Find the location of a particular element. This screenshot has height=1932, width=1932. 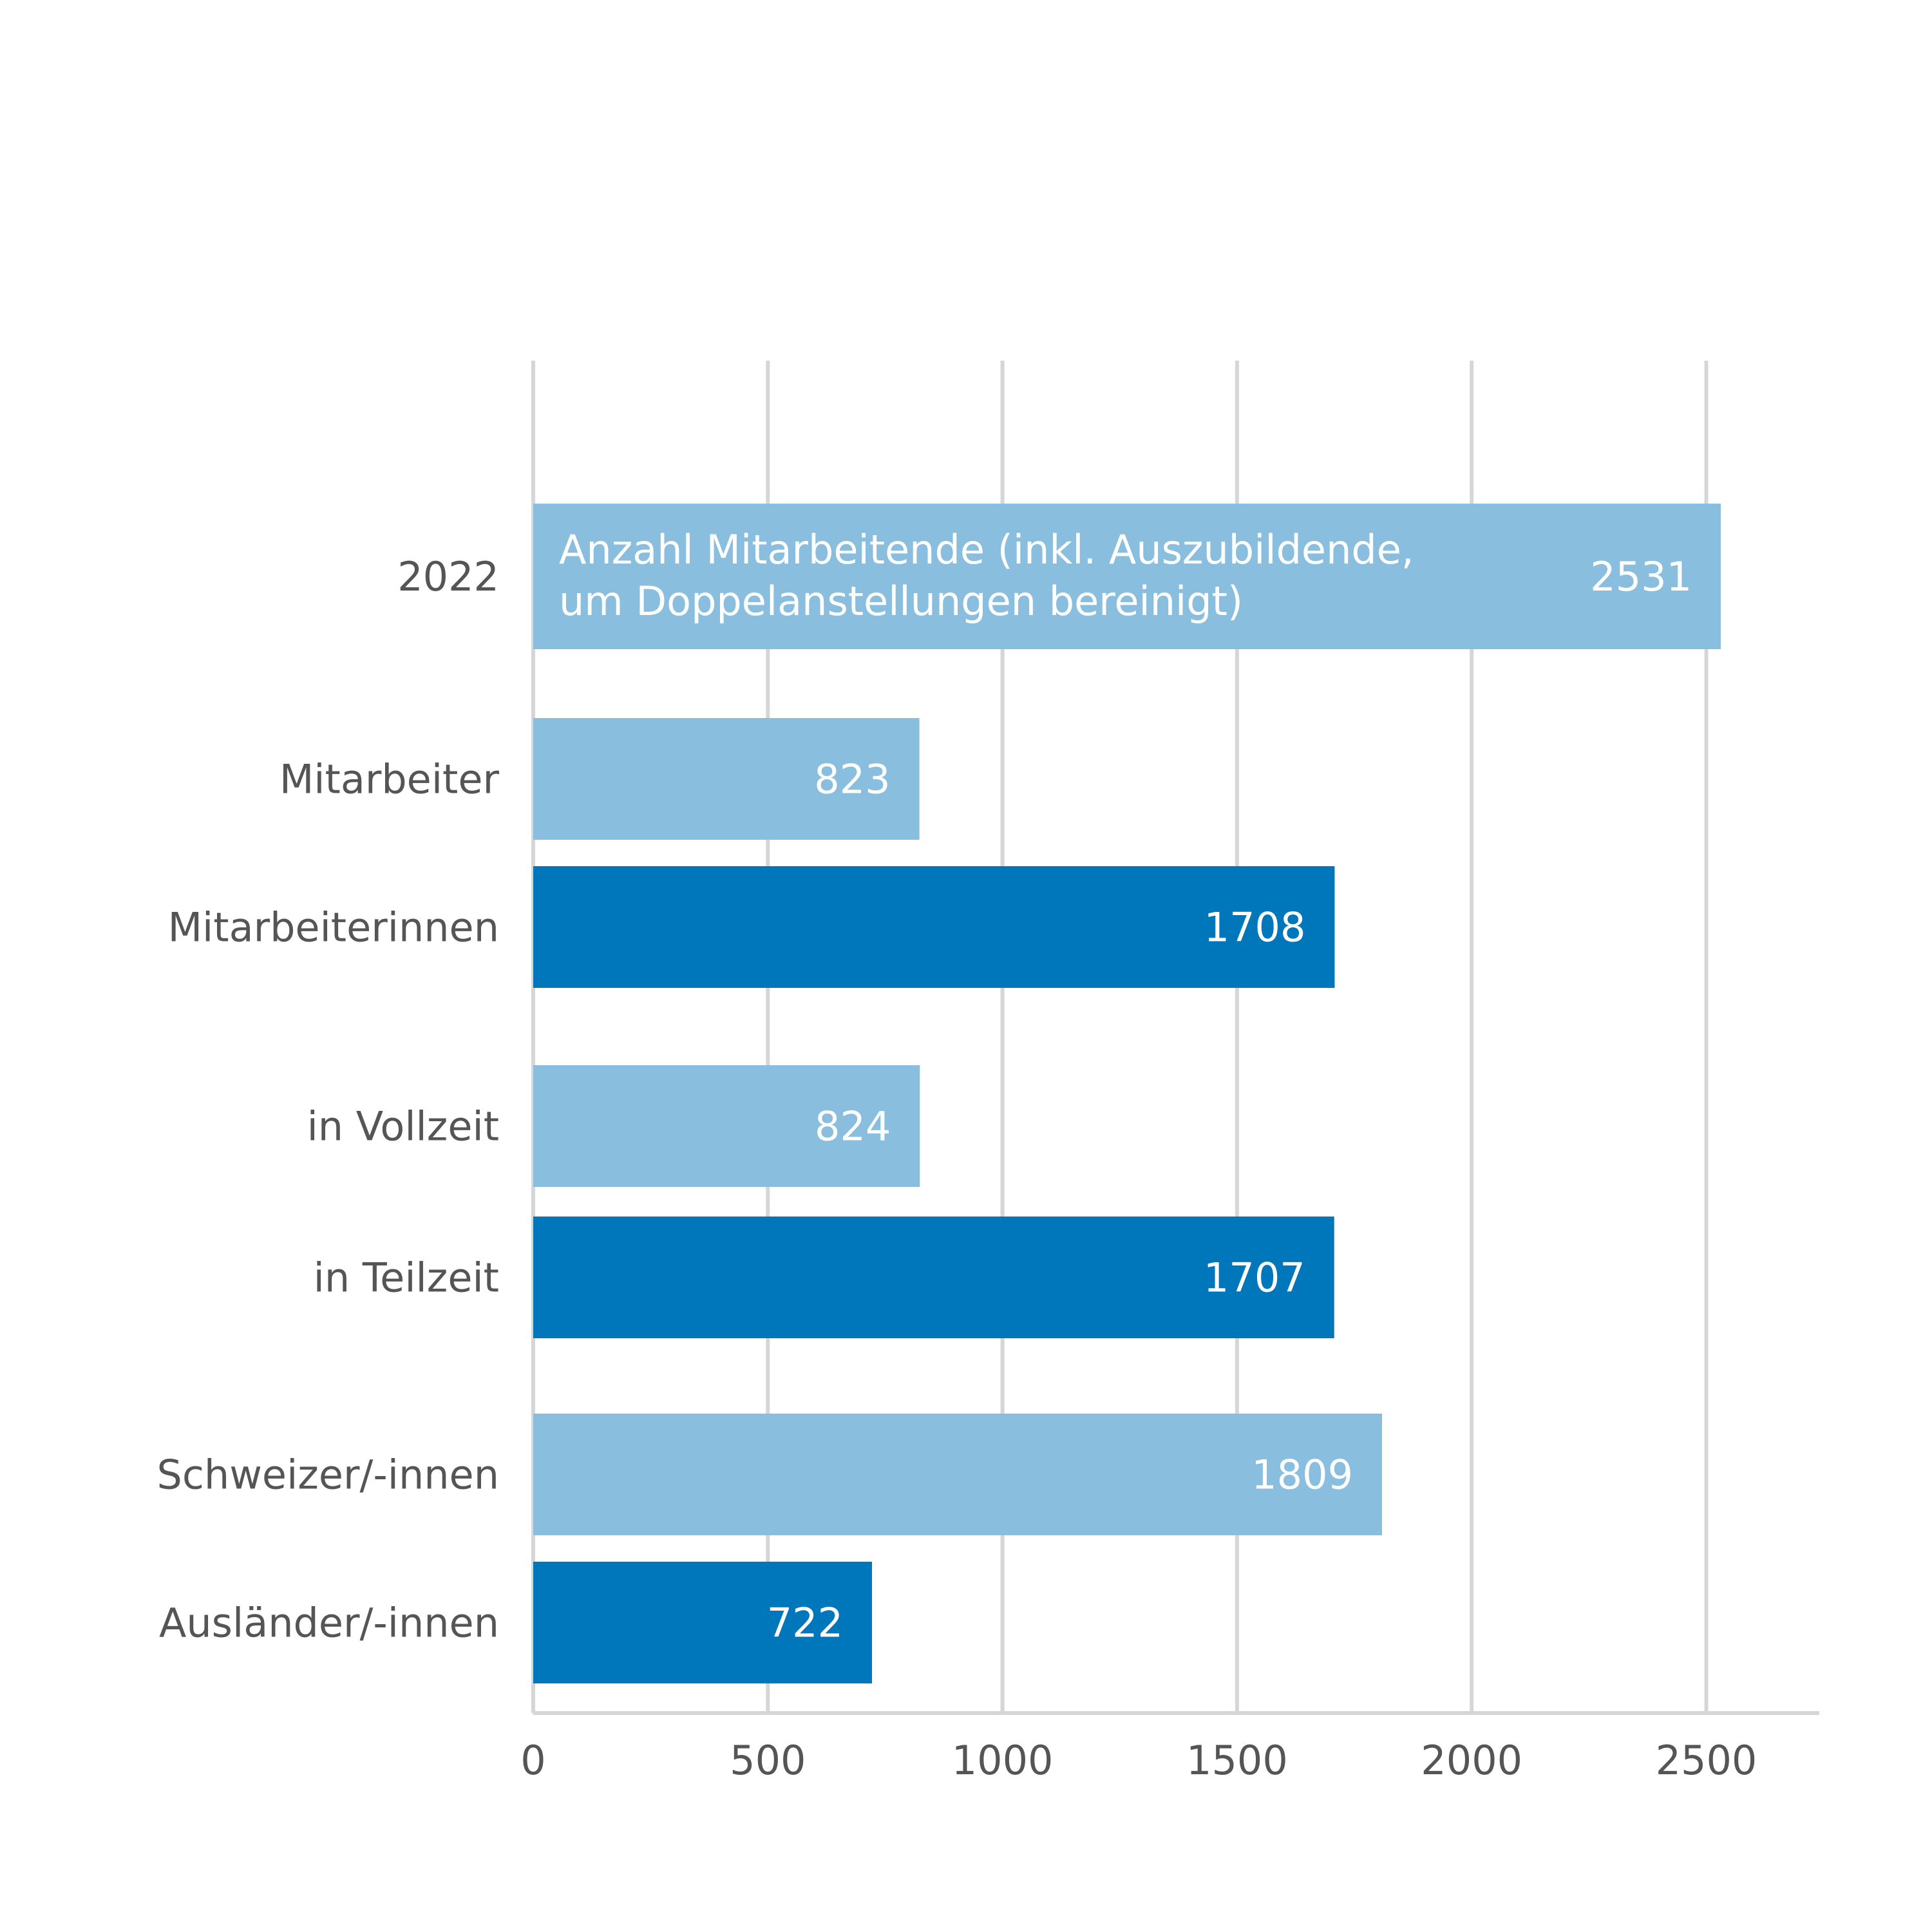

category-label-3: in Vollzeit is located at coordinates (403, 1126).